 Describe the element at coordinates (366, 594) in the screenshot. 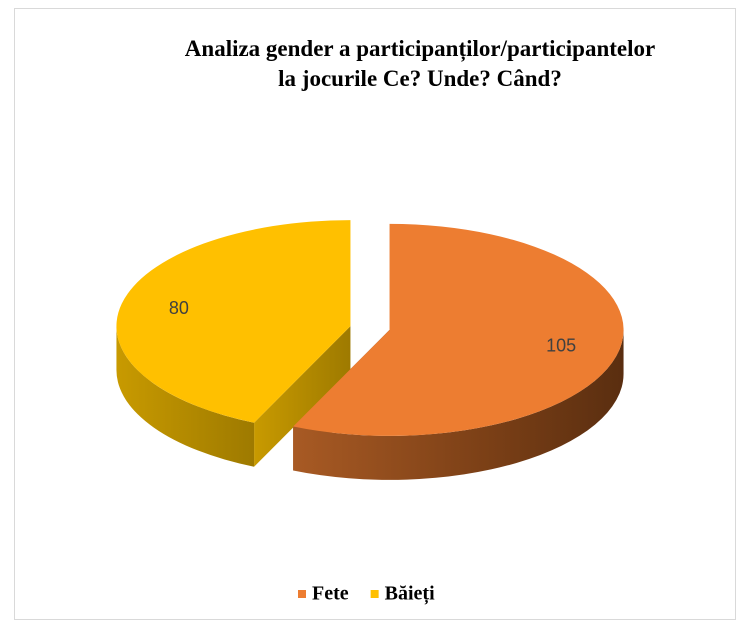

I see `legend: Fete Băieți` at that location.